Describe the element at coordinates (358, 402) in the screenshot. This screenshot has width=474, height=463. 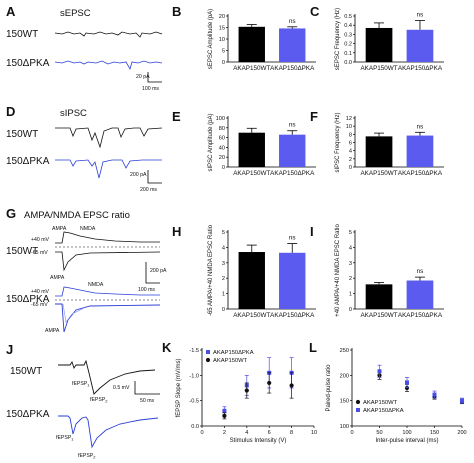
I see `legend-marker-wt` at that location.